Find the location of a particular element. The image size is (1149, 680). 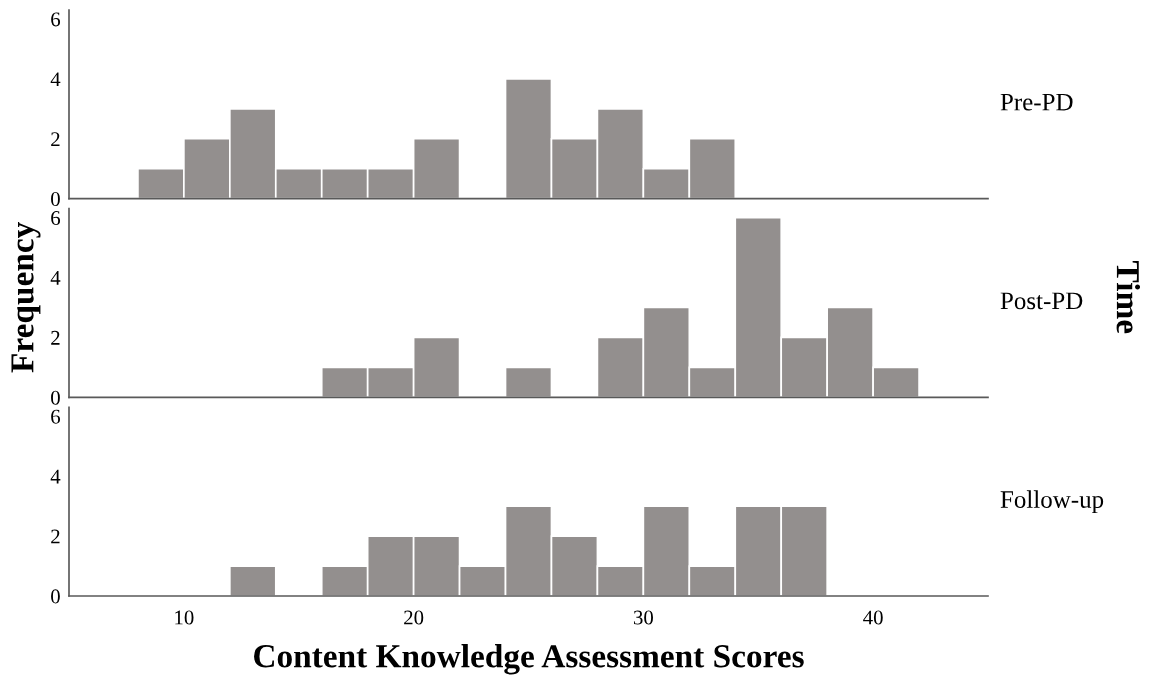

x-tick-label: 40 is located at coordinates (873, 617).